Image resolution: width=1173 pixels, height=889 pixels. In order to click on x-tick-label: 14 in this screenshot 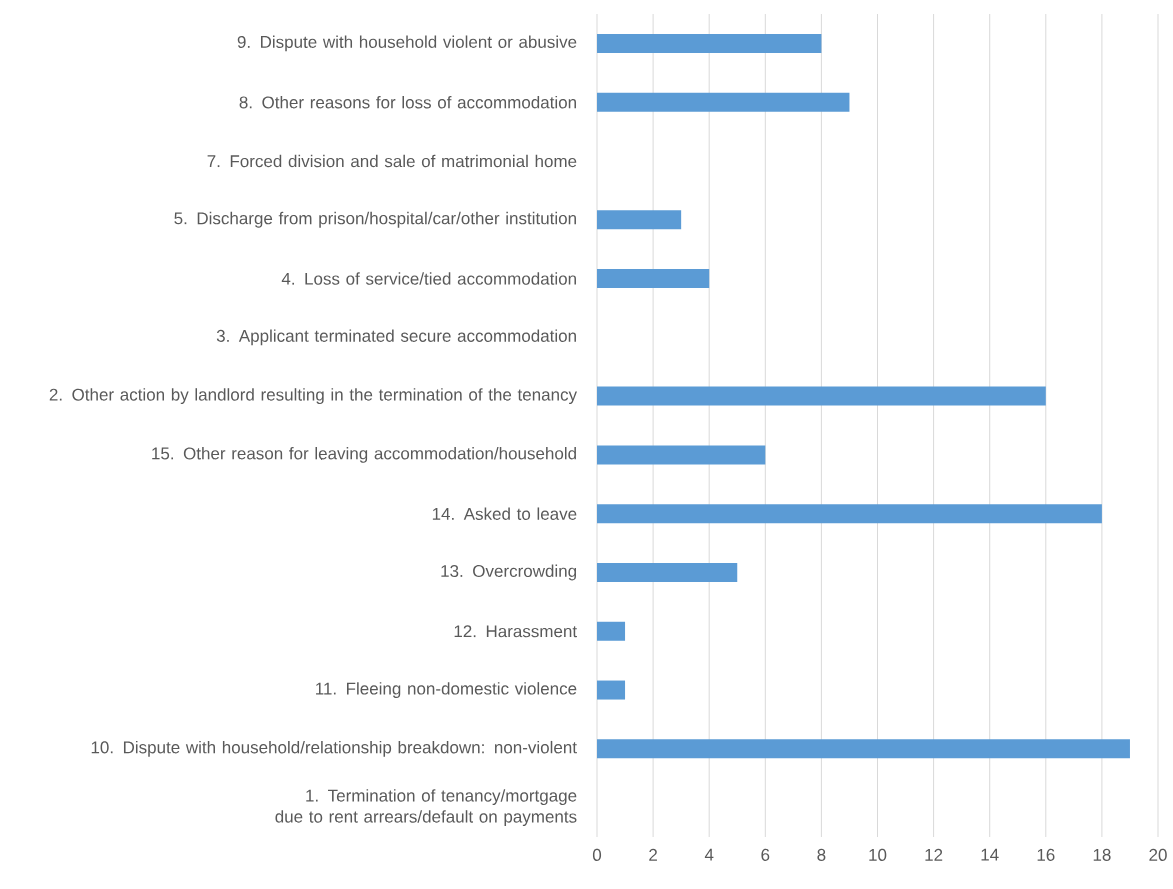, I will do `click(990, 854)`.